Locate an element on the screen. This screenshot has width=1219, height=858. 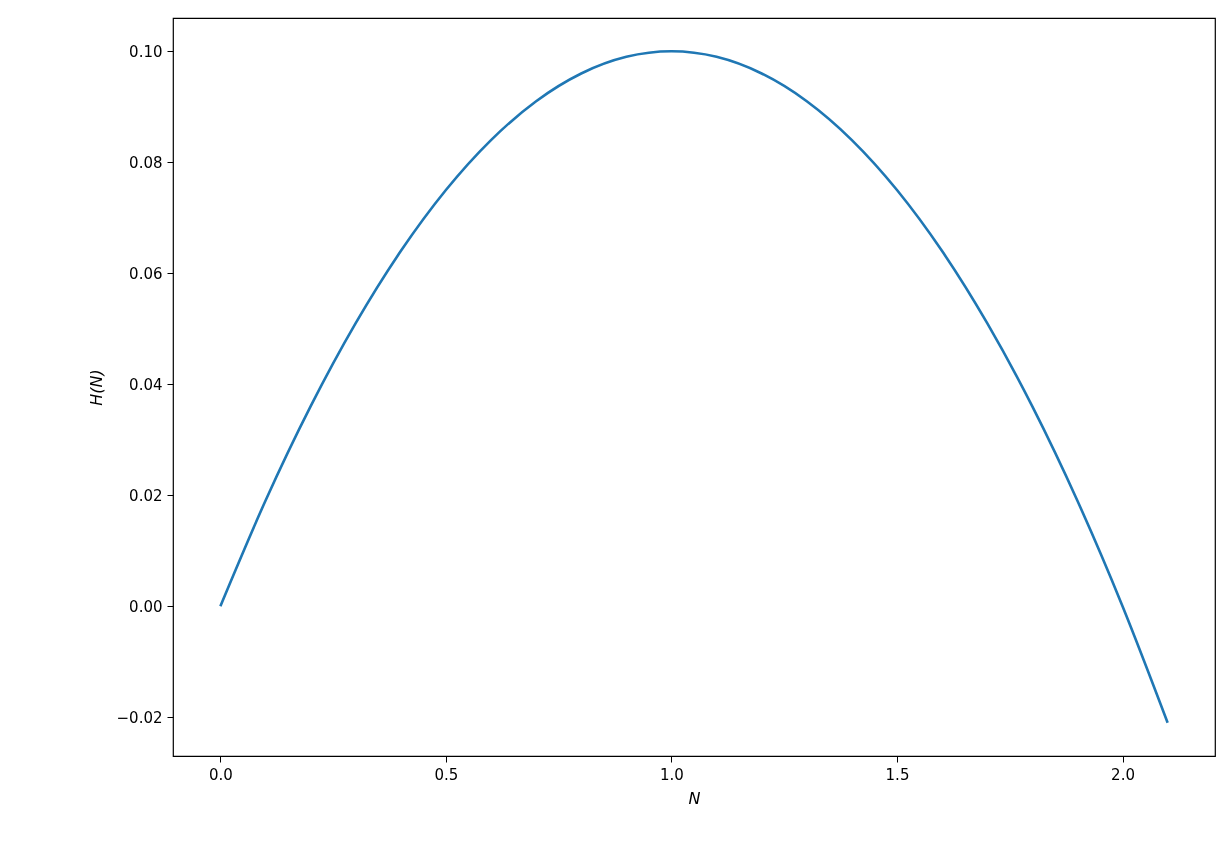
y-tick-label: 0.04 is located at coordinates (146, 384).